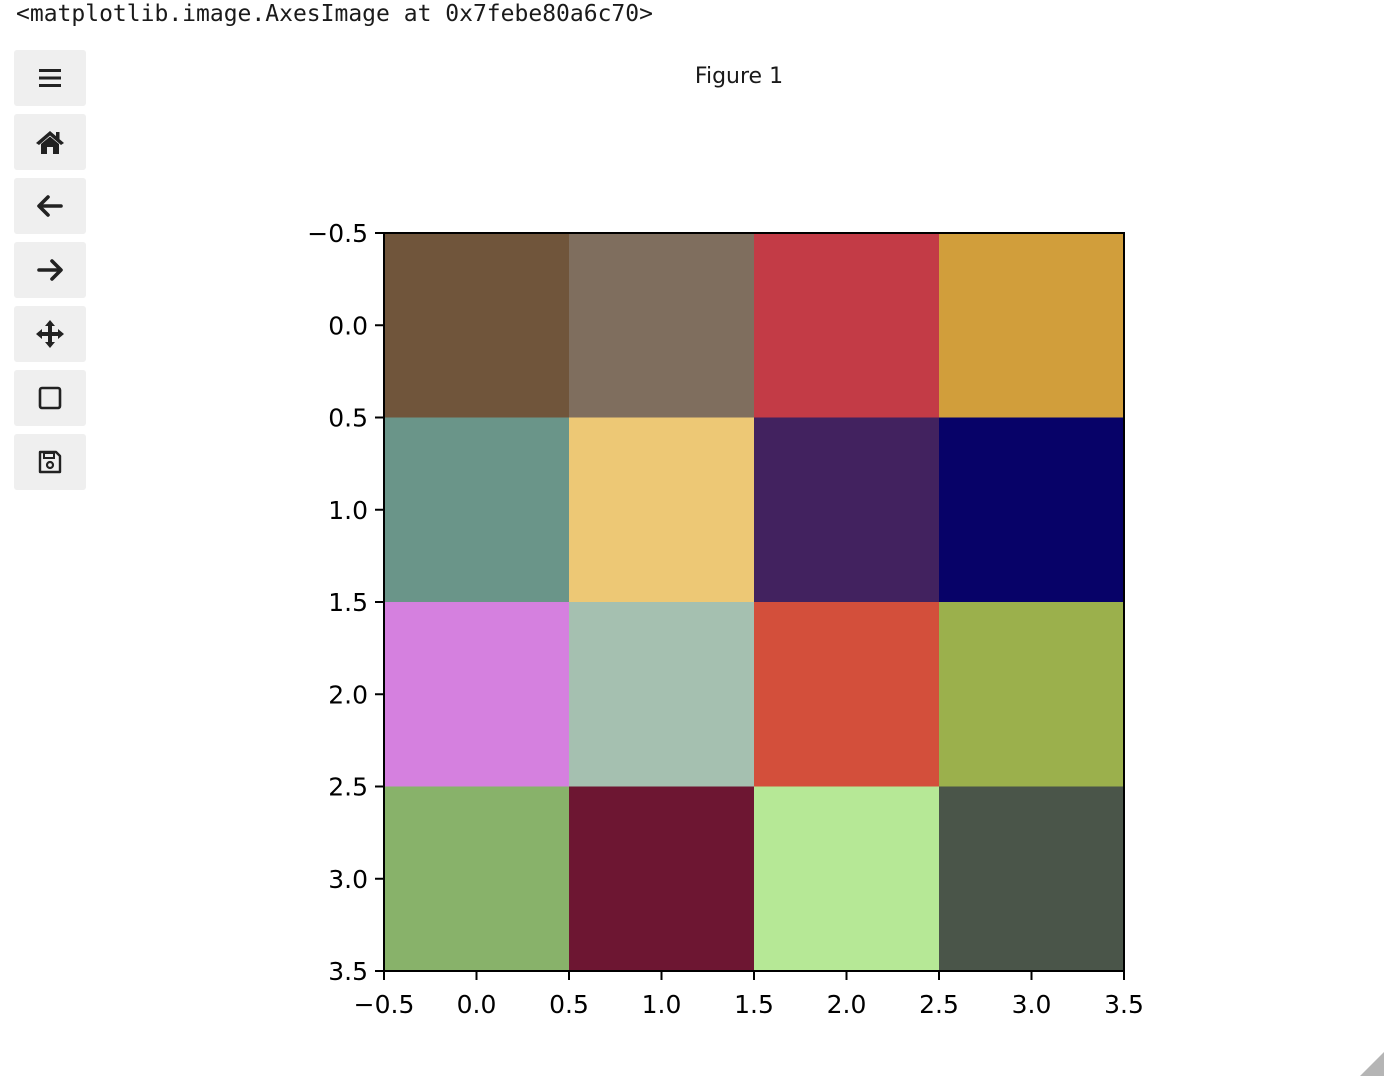 The height and width of the screenshot is (1076, 1384). What do you see at coordinates (477, 694) in the screenshot?
I see `heatmap-cell-r2-c0` at bounding box center [477, 694].